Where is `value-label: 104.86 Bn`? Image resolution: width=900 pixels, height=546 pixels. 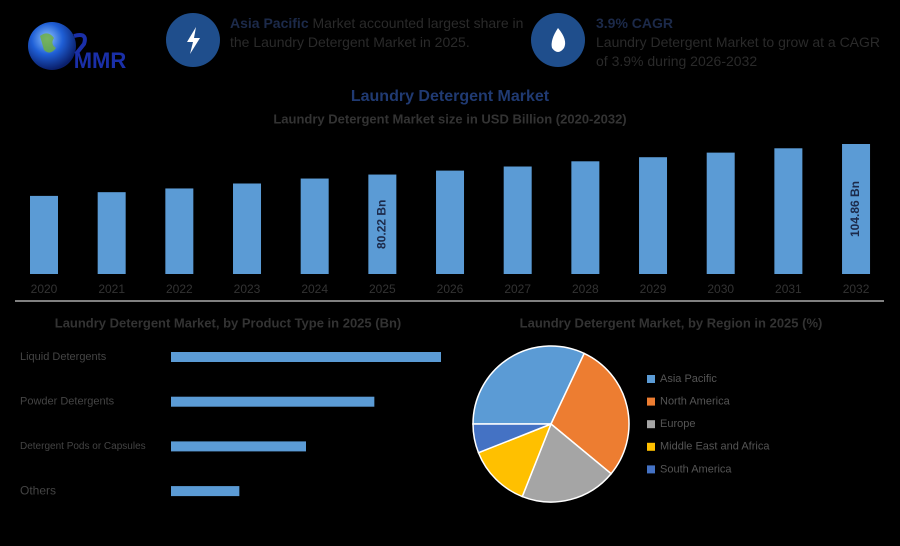 value-label: 104.86 Bn is located at coordinates (855, 209).